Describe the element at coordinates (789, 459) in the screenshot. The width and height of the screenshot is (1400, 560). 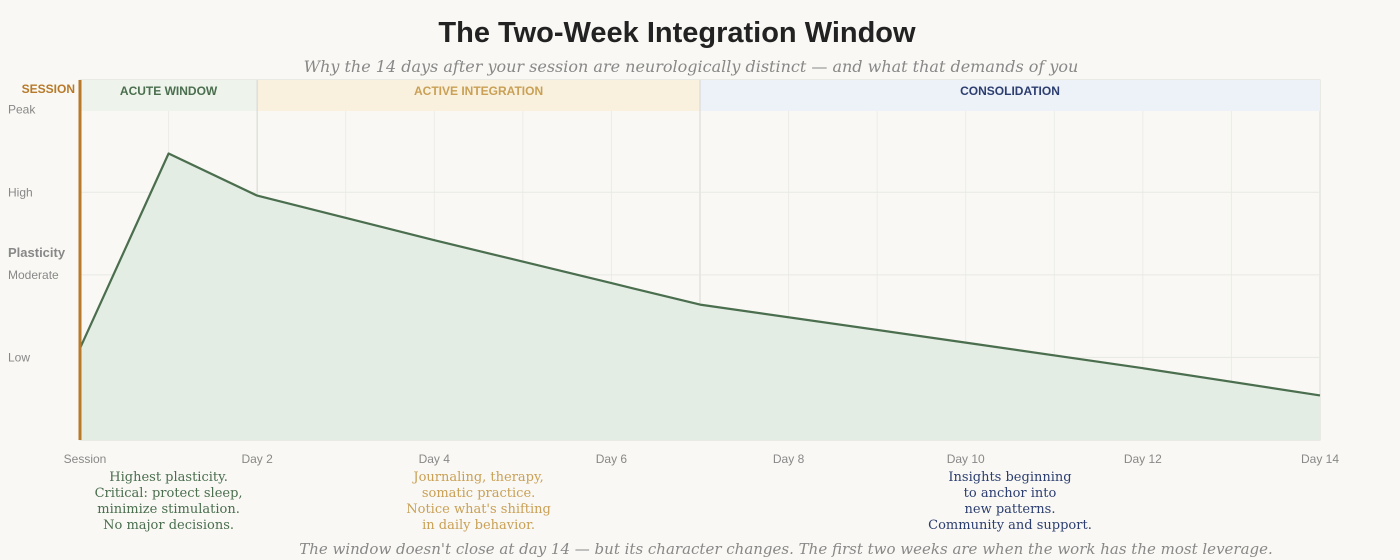
I see `x-tick-label: Day 8` at that location.